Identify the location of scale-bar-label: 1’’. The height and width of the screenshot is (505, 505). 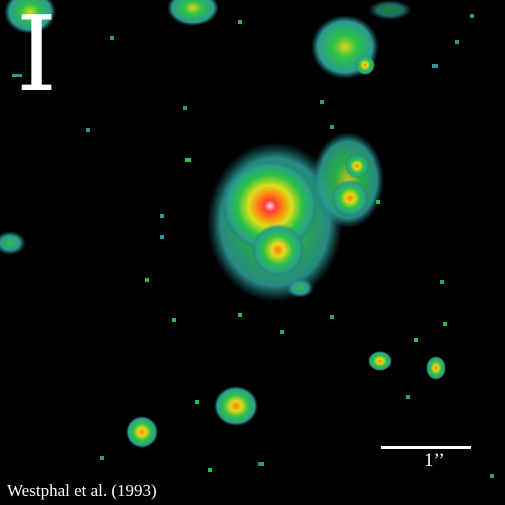
(434, 460).